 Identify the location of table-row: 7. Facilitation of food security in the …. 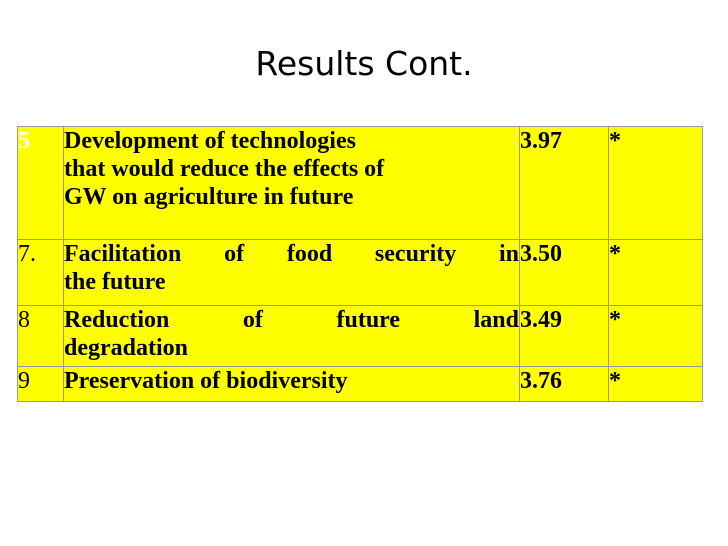
(360, 272).